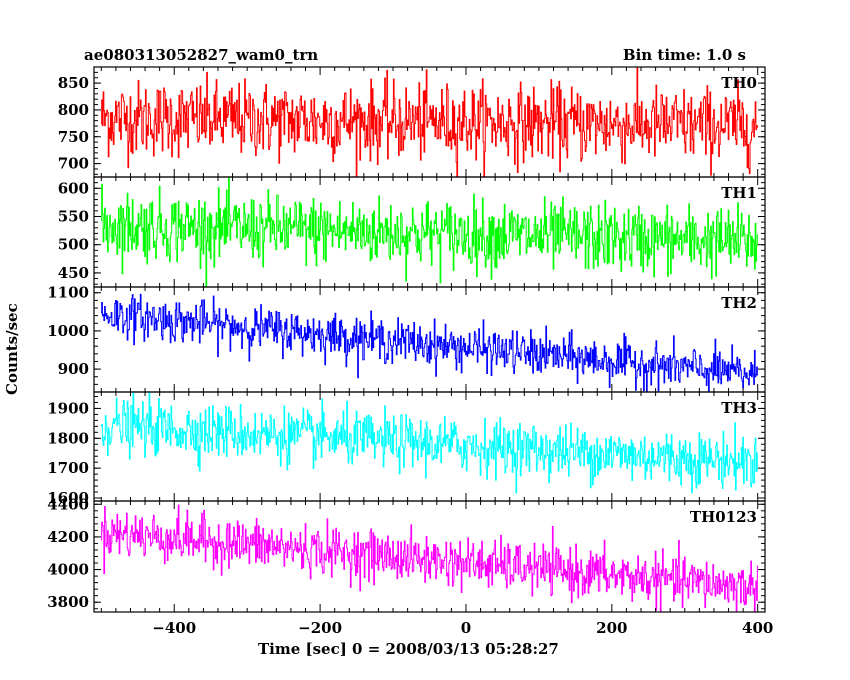 This screenshot has height=680, width=850. What do you see at coordinates (429, 342) in the screenshot?
I see `series-th2` at bounding box center [429, 342].